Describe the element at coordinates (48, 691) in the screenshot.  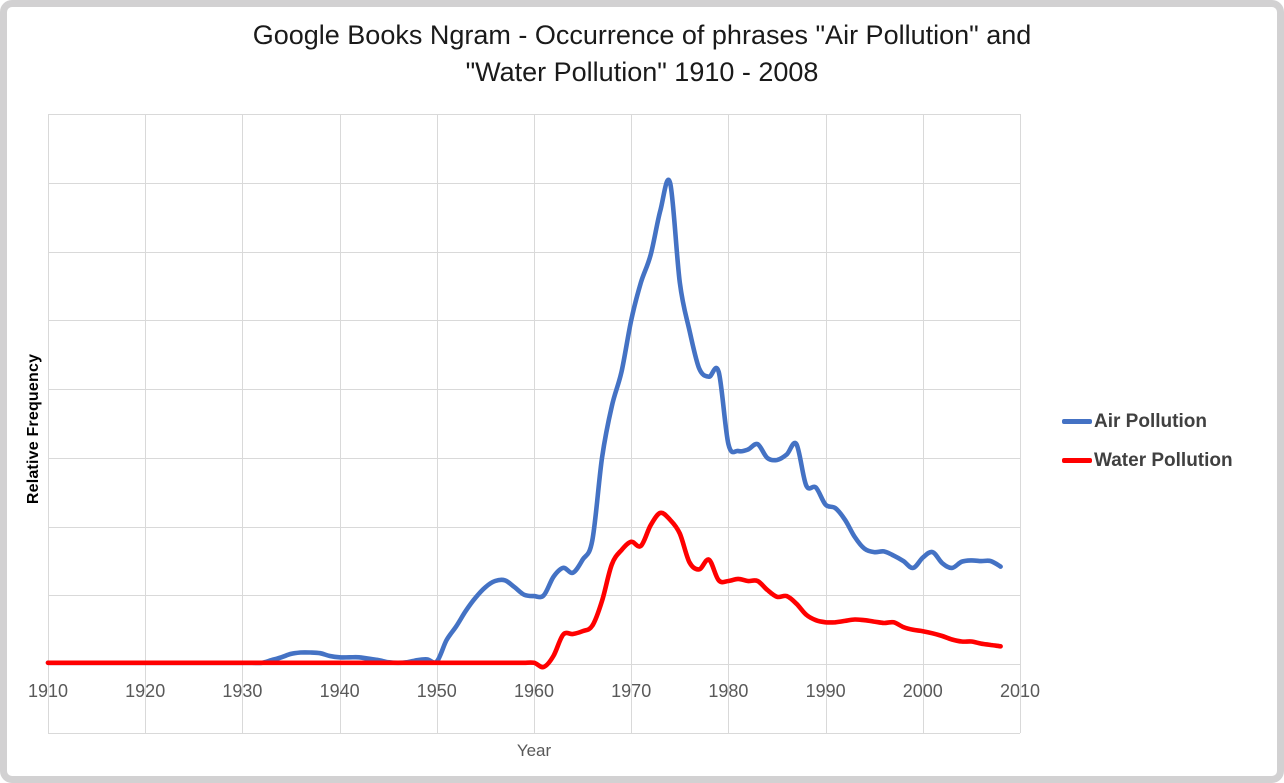
I see `x-tick-label: 1910` at that location.